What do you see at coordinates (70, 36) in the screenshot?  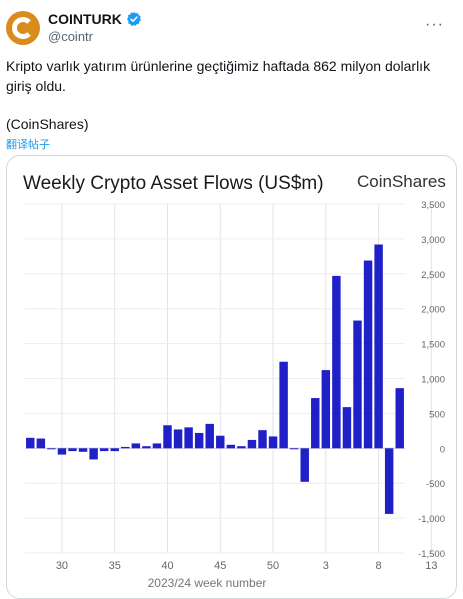 I see `author-handle: @cointr` at bounding box center [70, 36].